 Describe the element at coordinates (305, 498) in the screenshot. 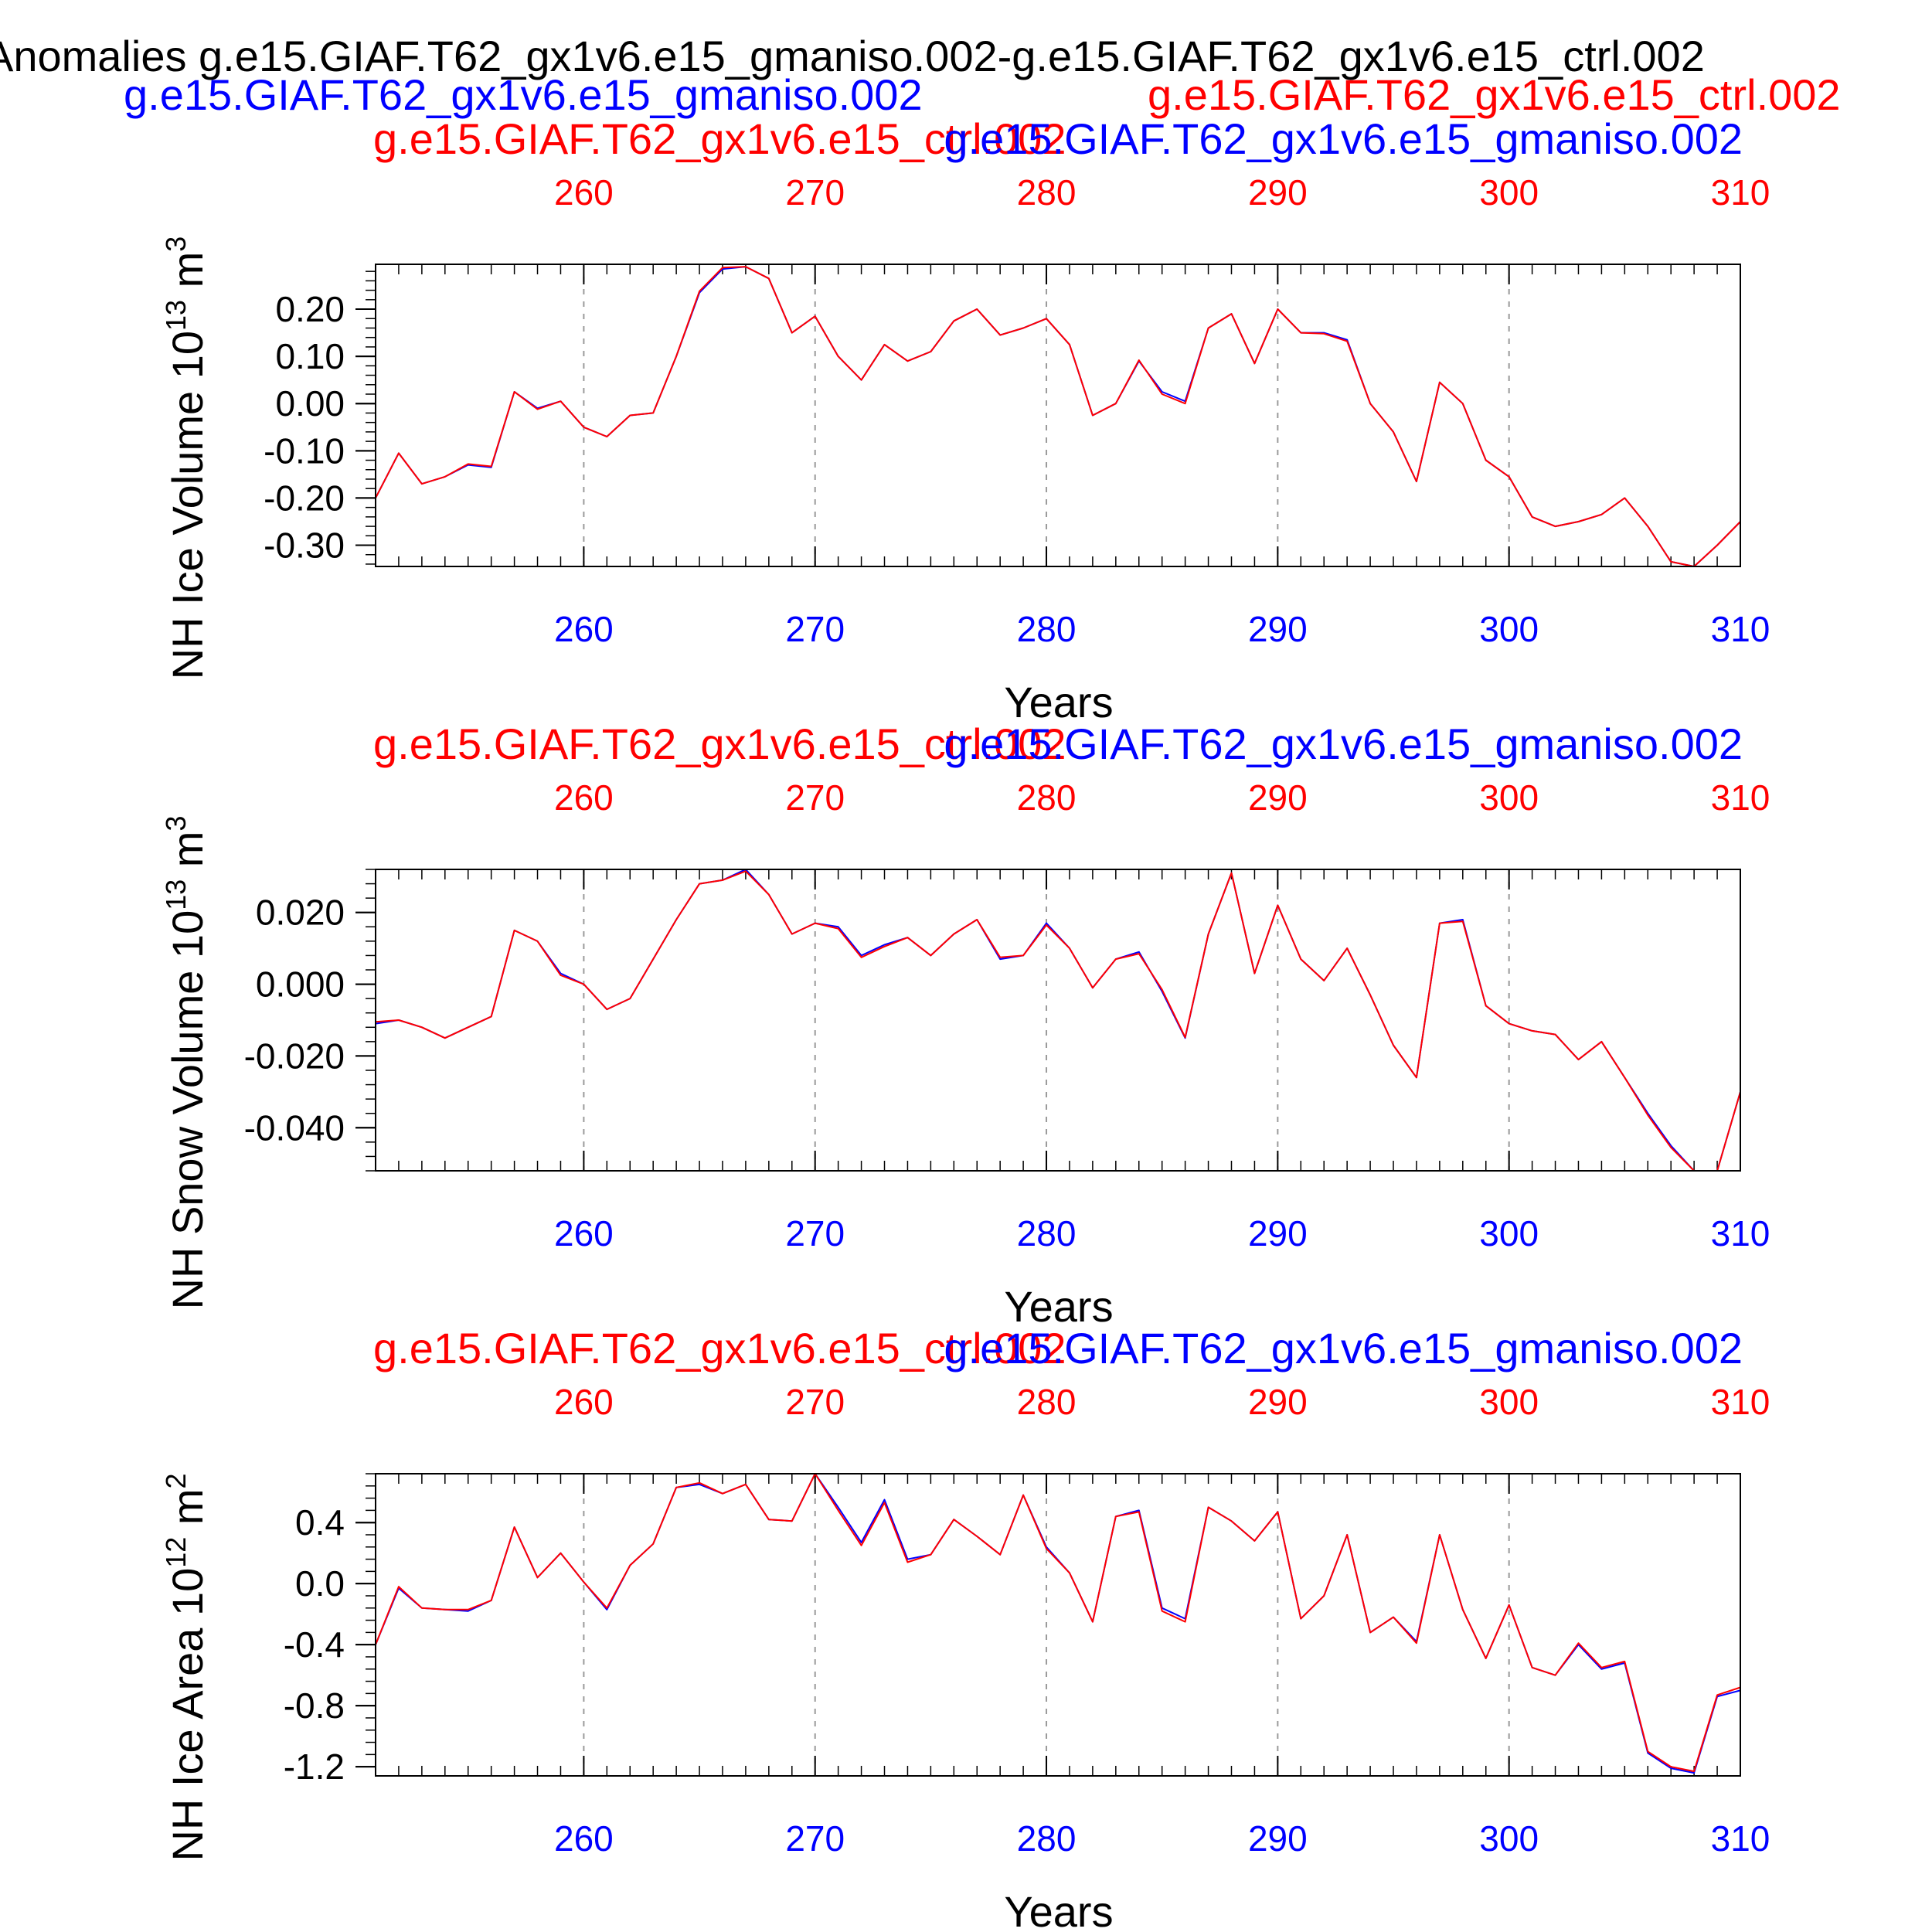

I see `y-tick-label: -0.20` at that location.